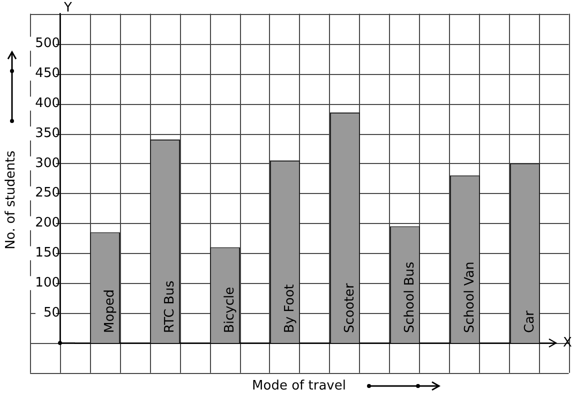 Image resolution: width=577 pixels, height=399 pixels. What do you see at coordinates (47, 163) in the screenshot?
I see `y-tick-label: 300` at bounding box center [47, 163].